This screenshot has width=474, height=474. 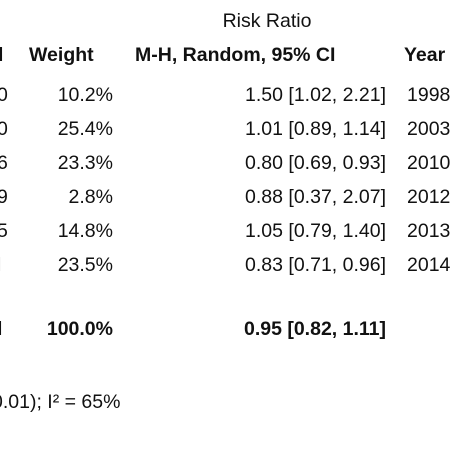 I want to click on truncated-value: l, so click(x=0, y=265).